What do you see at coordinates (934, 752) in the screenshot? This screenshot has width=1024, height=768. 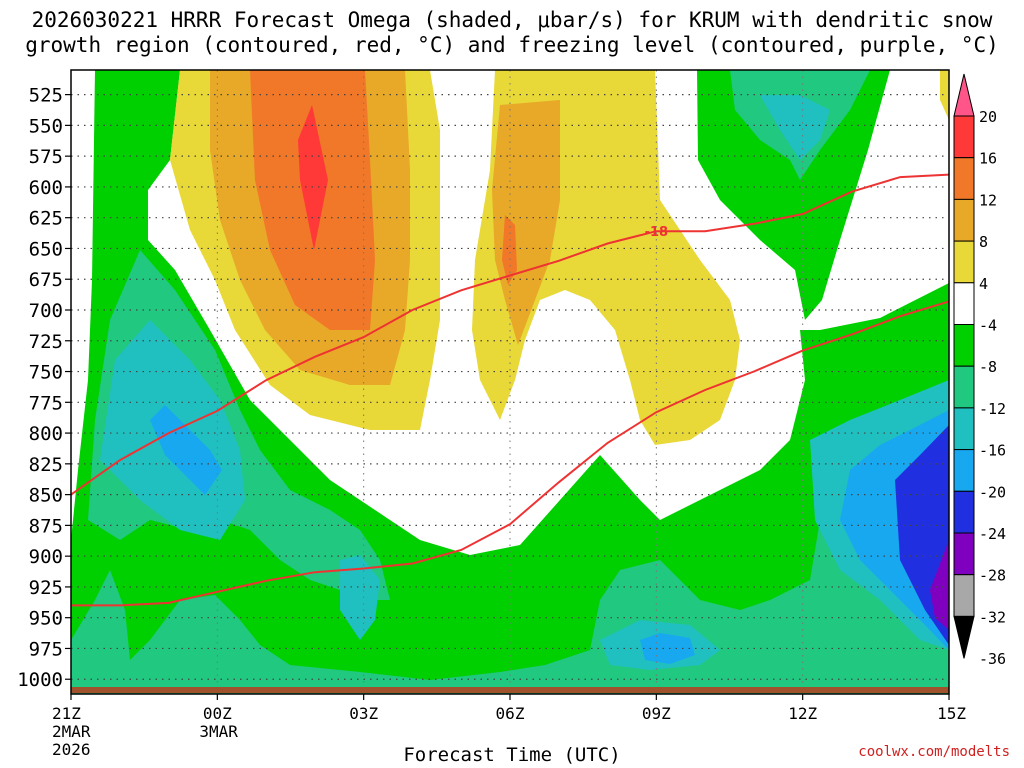 I see `credit-link: coolwx.com/modelts` at bounding box center [934, 752].